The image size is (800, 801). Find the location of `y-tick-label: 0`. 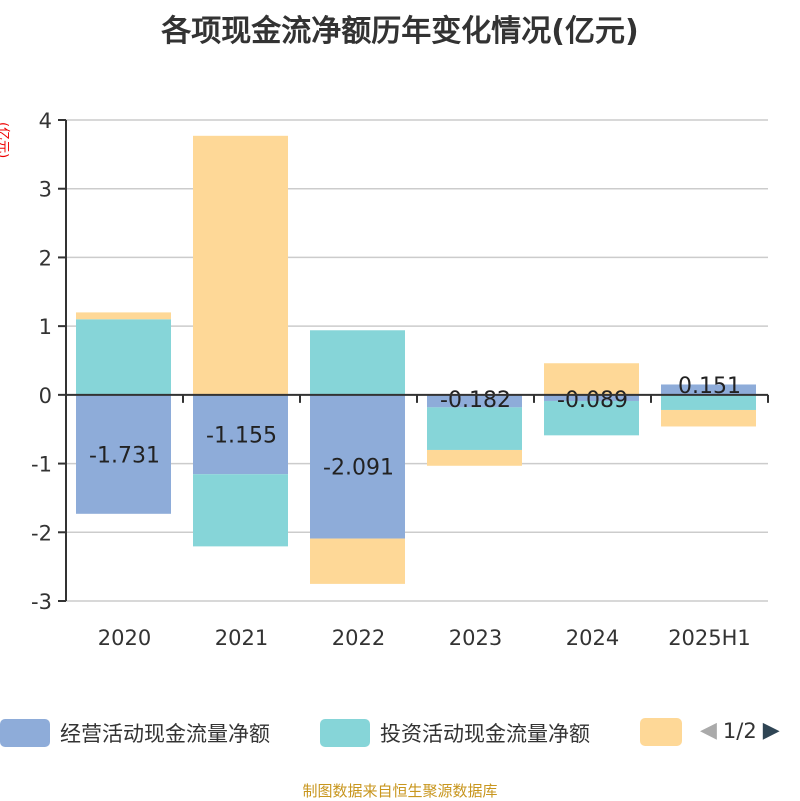

y-tick-label: 0 is located at coordinates (45, 396).